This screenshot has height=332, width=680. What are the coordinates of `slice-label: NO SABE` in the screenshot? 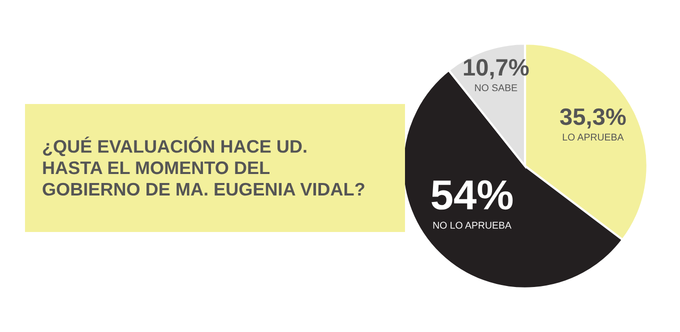 It's located at (496, 88).